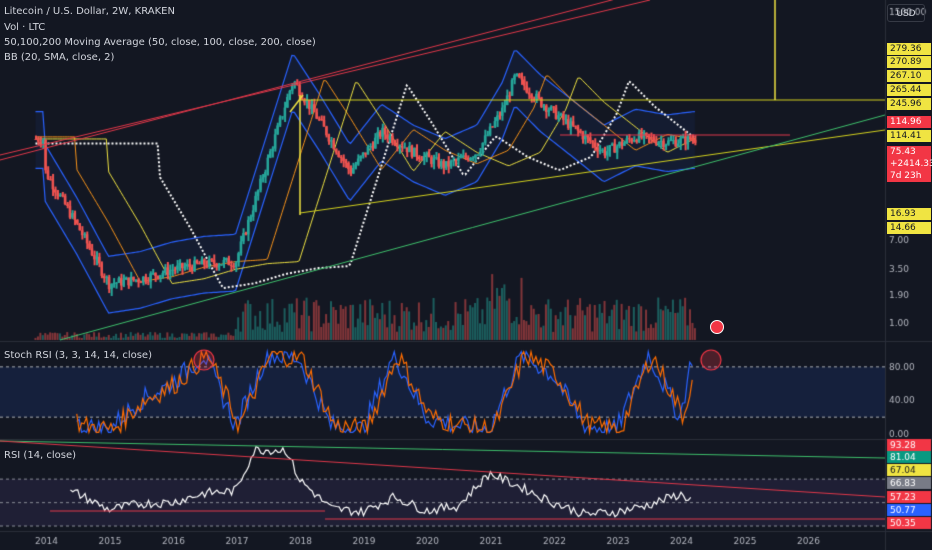 The width and height of the screenshot is (932, 550). Describe the element at coordinates (909, 62) in the screenshot. I see `price-tag: 270.89` at that location.